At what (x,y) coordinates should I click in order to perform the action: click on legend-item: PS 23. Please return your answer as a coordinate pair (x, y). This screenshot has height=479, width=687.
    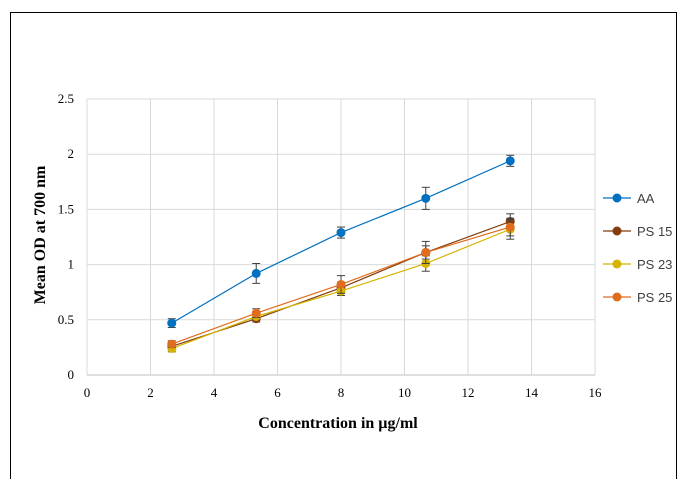
    Looking at the image, I should click on (637, 264).